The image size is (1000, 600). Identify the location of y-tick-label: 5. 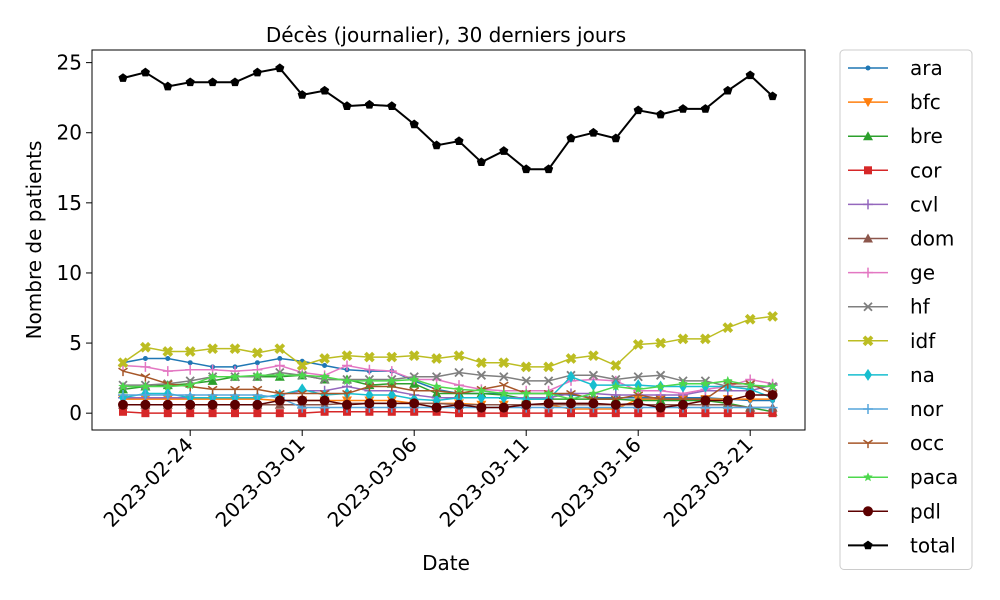
(75, 343).